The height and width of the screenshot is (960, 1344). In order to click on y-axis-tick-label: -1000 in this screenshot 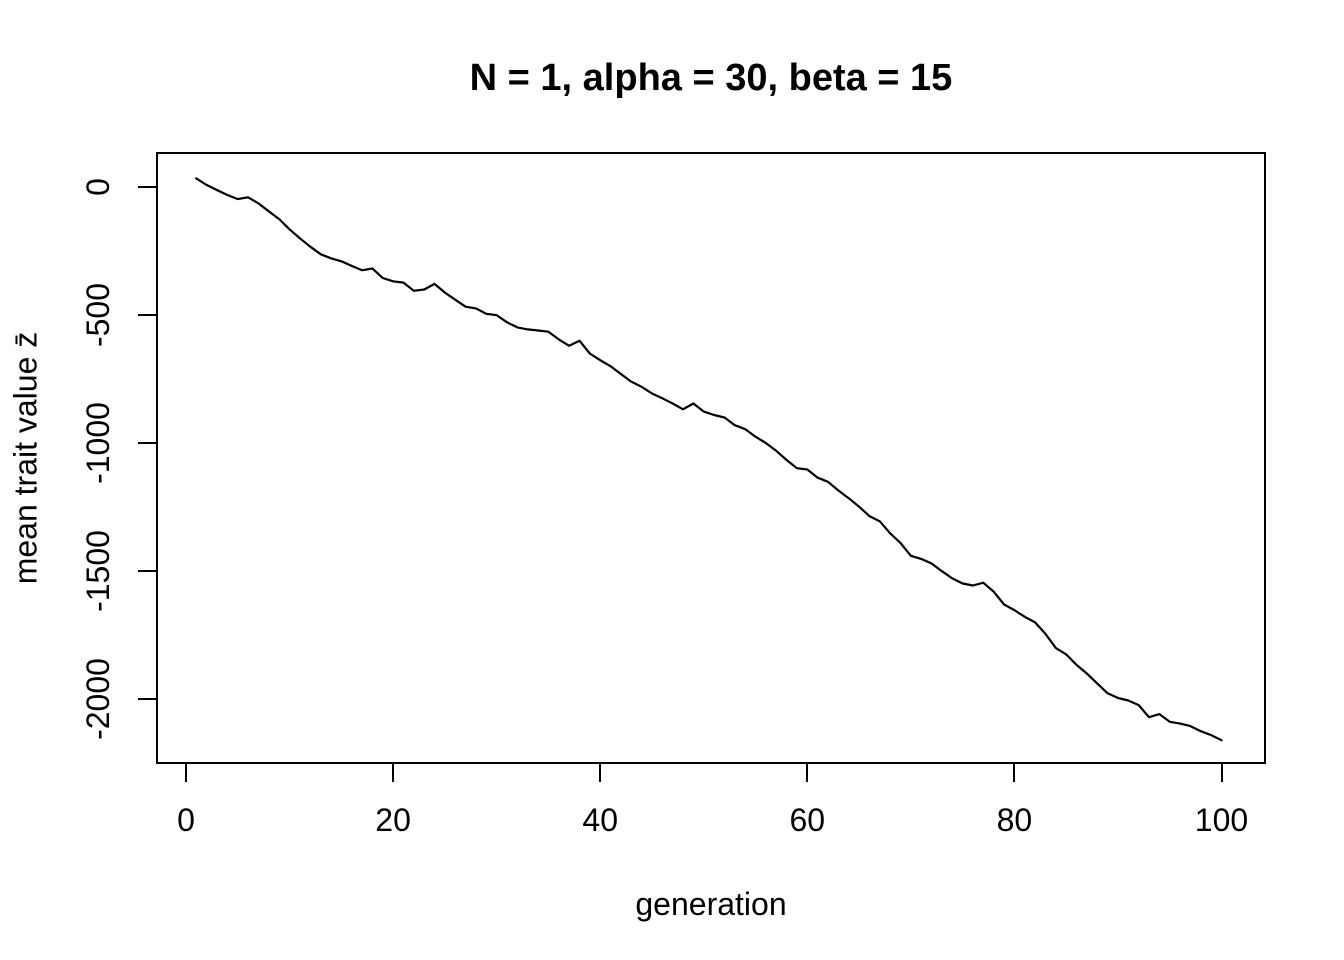, I will do `click(98, 443)`.